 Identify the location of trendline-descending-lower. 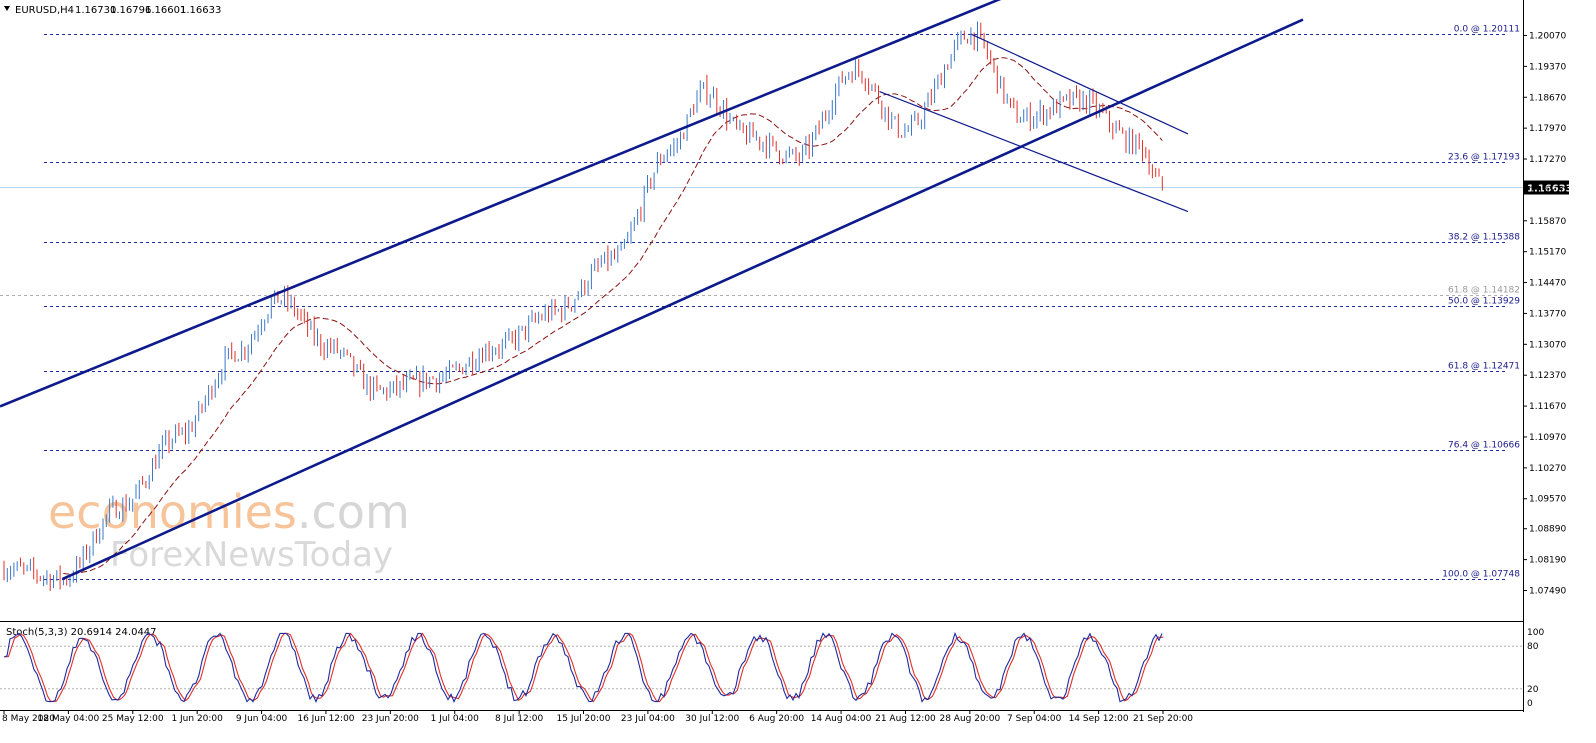
(1034, 151).